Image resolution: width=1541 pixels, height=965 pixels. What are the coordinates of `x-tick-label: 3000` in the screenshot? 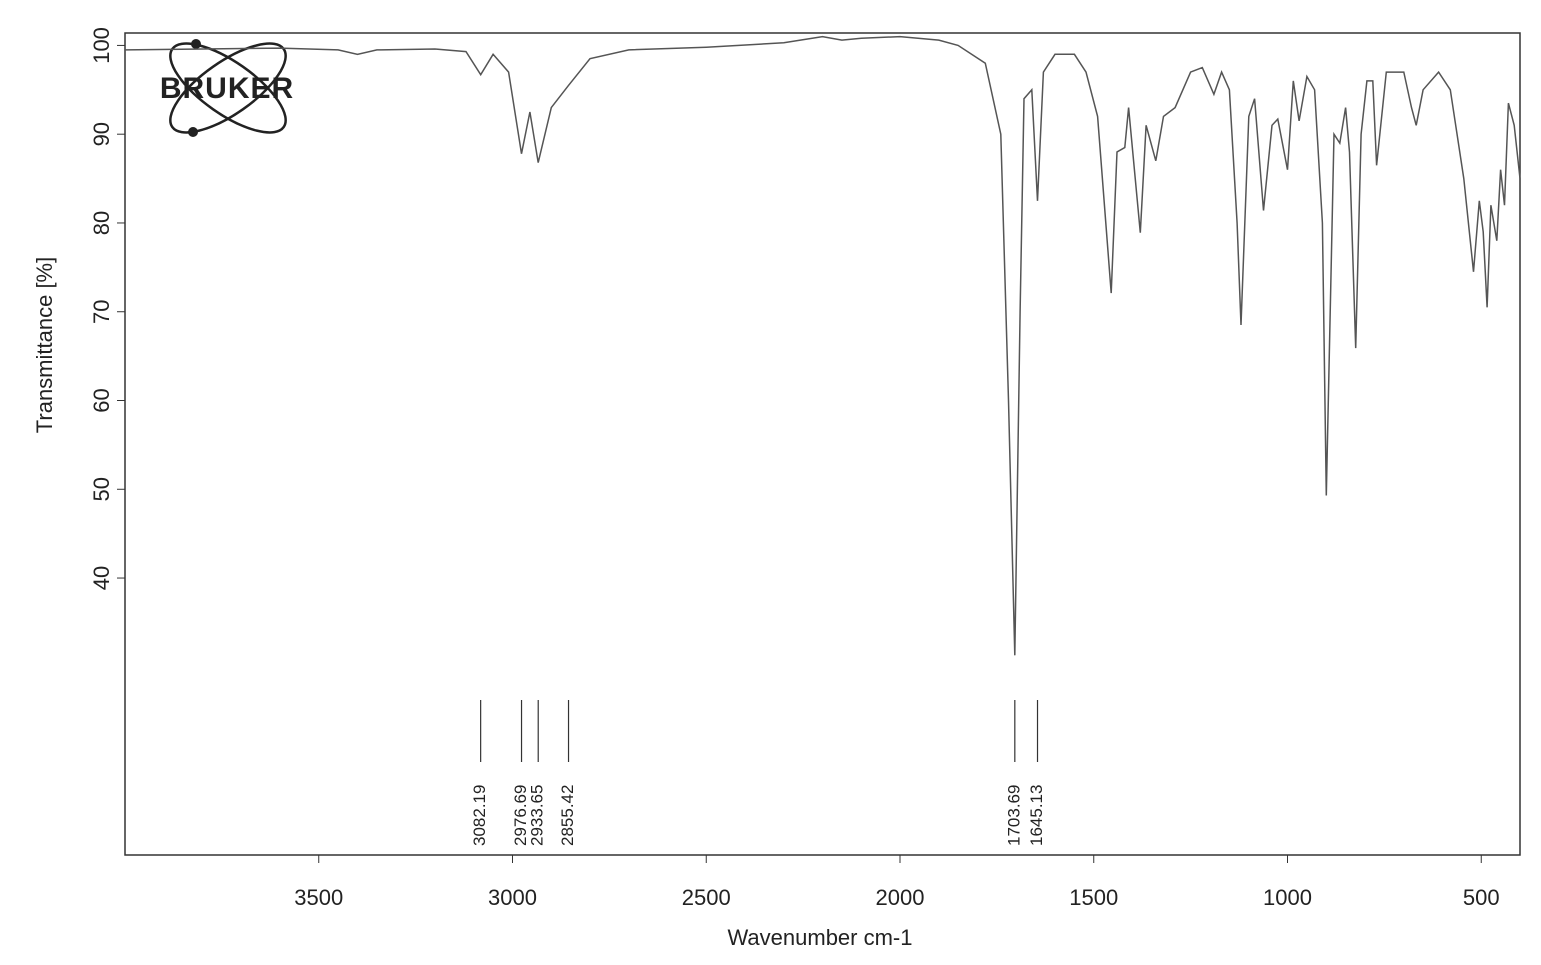 It's located at (512, 897).